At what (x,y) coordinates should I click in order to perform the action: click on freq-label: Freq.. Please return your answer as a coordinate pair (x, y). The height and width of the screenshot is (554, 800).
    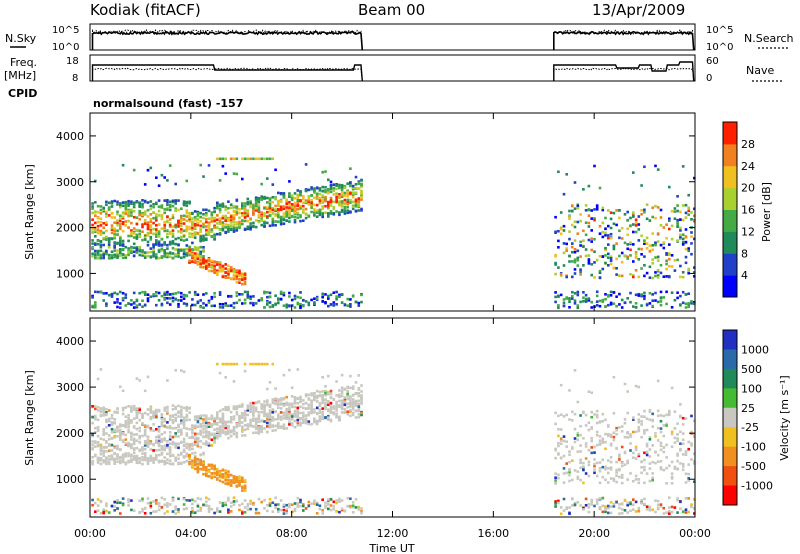
    Looking at the image, I should click on (23, 62).